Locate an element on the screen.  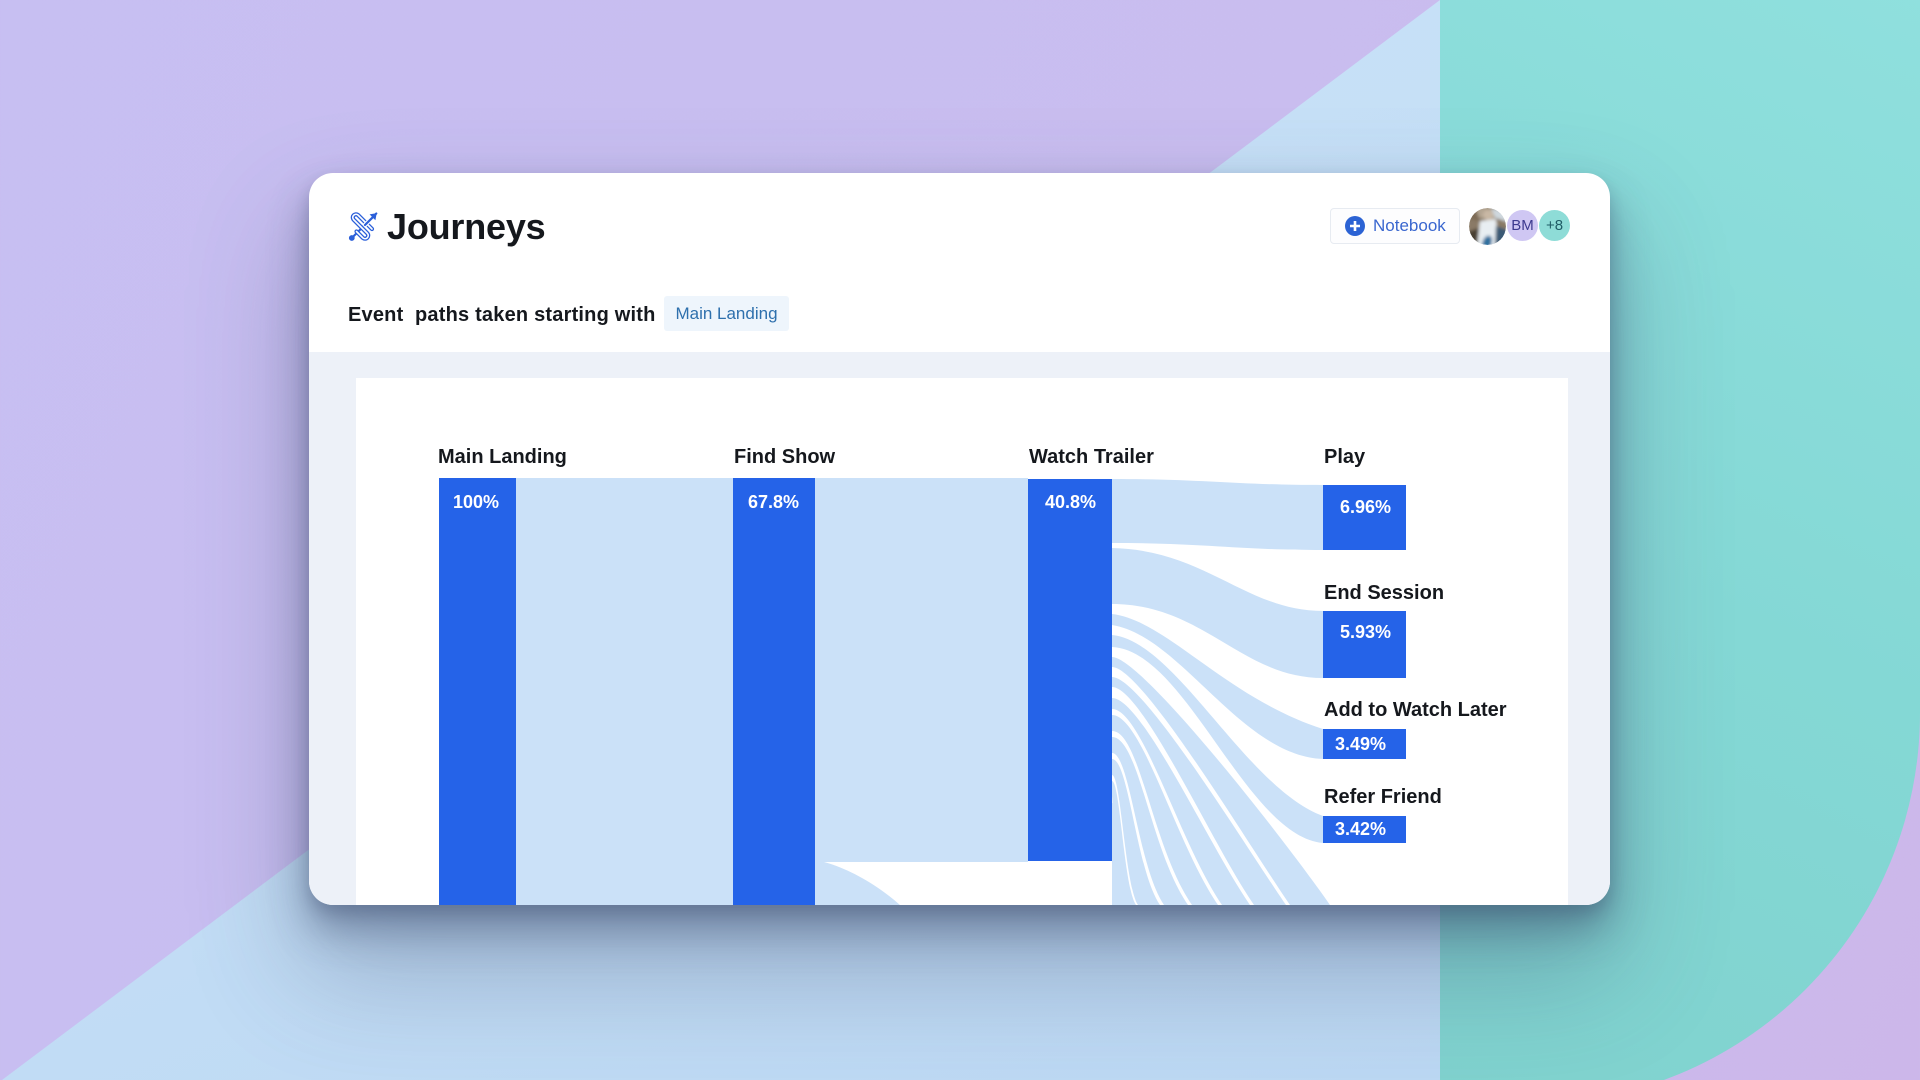
svg-text: 67.8% is located at coordinates (773, 502).